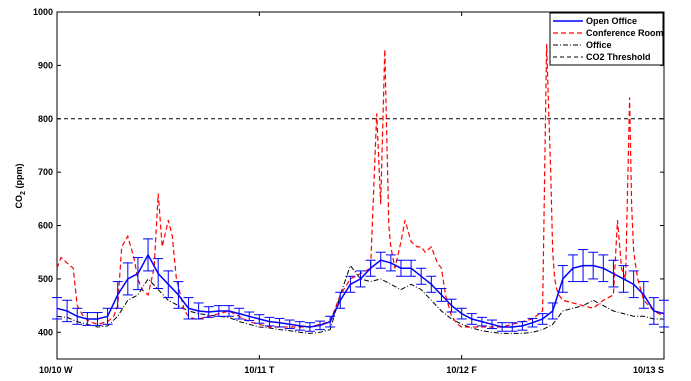 The image size is (691, 381). I want to click on legend-label-threshold: CO2 Threshold, so click(618, 57).